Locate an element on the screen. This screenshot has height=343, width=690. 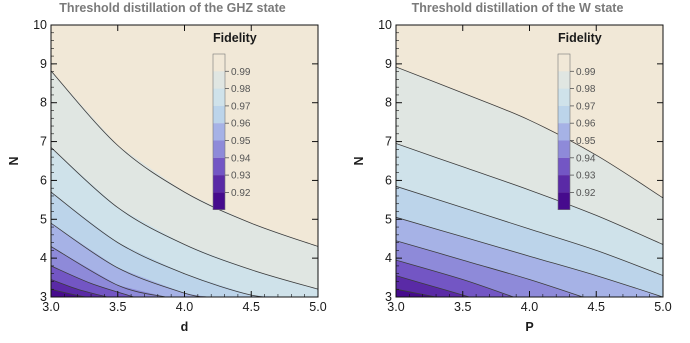
fidelity-band-0.93 is located at coordinates (433, 286).